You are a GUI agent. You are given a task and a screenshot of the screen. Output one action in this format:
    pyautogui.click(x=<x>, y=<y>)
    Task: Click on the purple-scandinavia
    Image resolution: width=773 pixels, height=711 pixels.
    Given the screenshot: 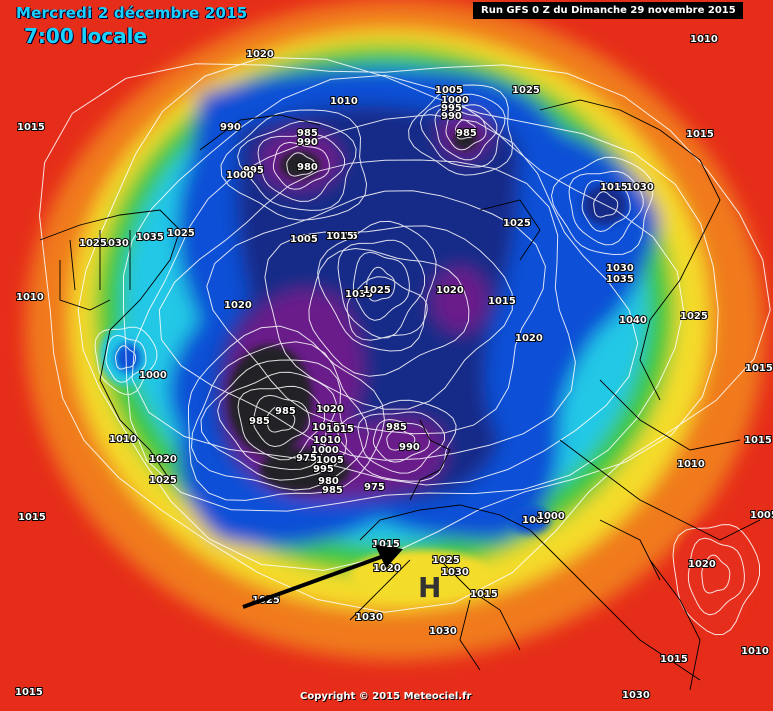 What is the action you would take?
    pyautogui.click(x=400, y=438)
    